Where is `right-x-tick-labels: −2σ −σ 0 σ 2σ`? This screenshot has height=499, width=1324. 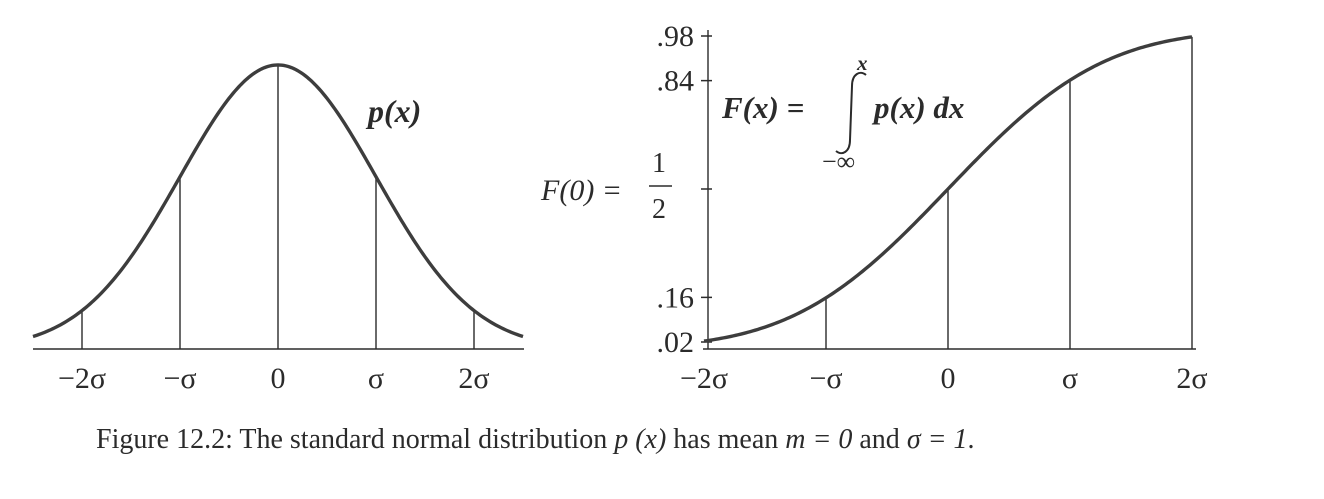
right-x-tick-labels: −2σ −σ 0 σ 2σ is located at coordinates (944, 378).